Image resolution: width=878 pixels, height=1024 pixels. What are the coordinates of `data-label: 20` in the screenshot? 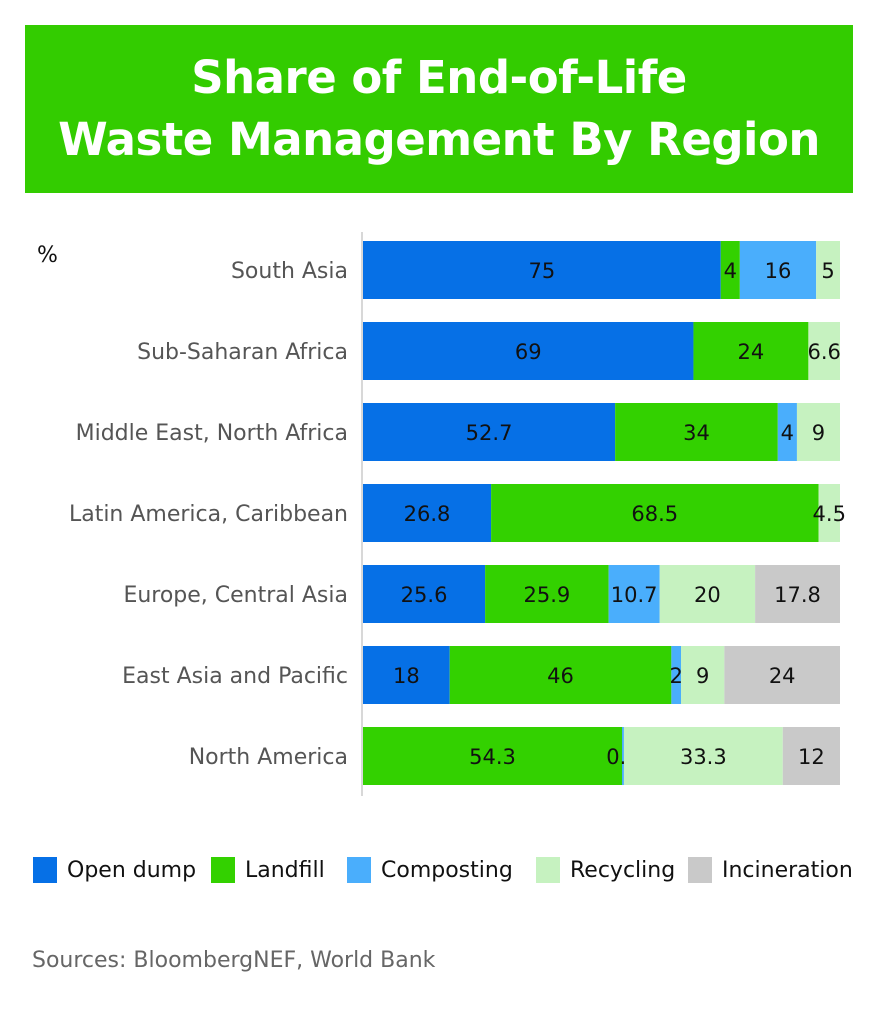 It's located at (707, 595).